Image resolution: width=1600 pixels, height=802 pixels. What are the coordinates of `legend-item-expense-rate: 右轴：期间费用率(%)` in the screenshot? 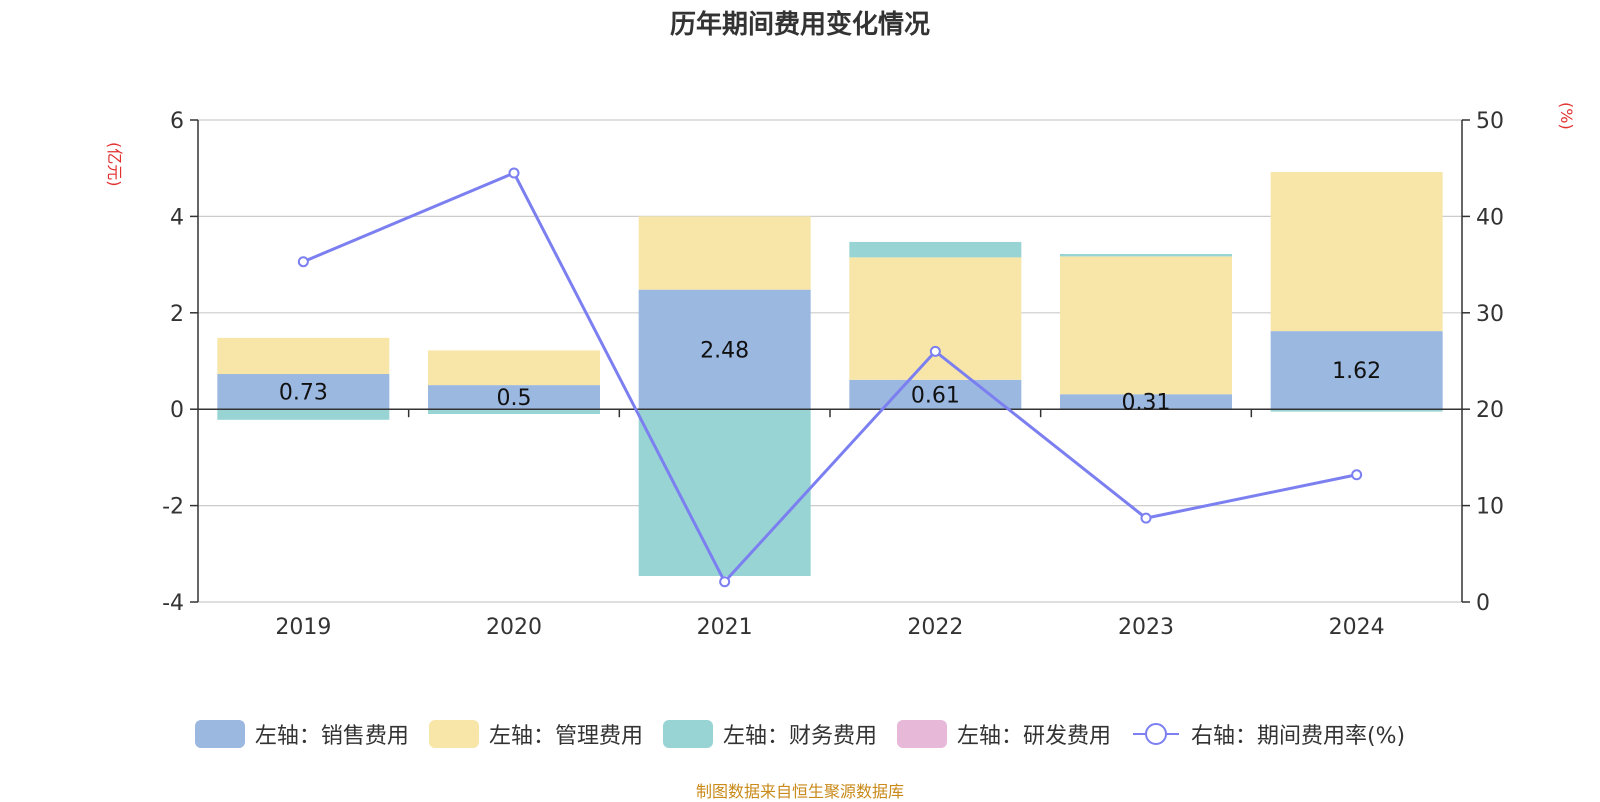 It's located at (1268, 734).